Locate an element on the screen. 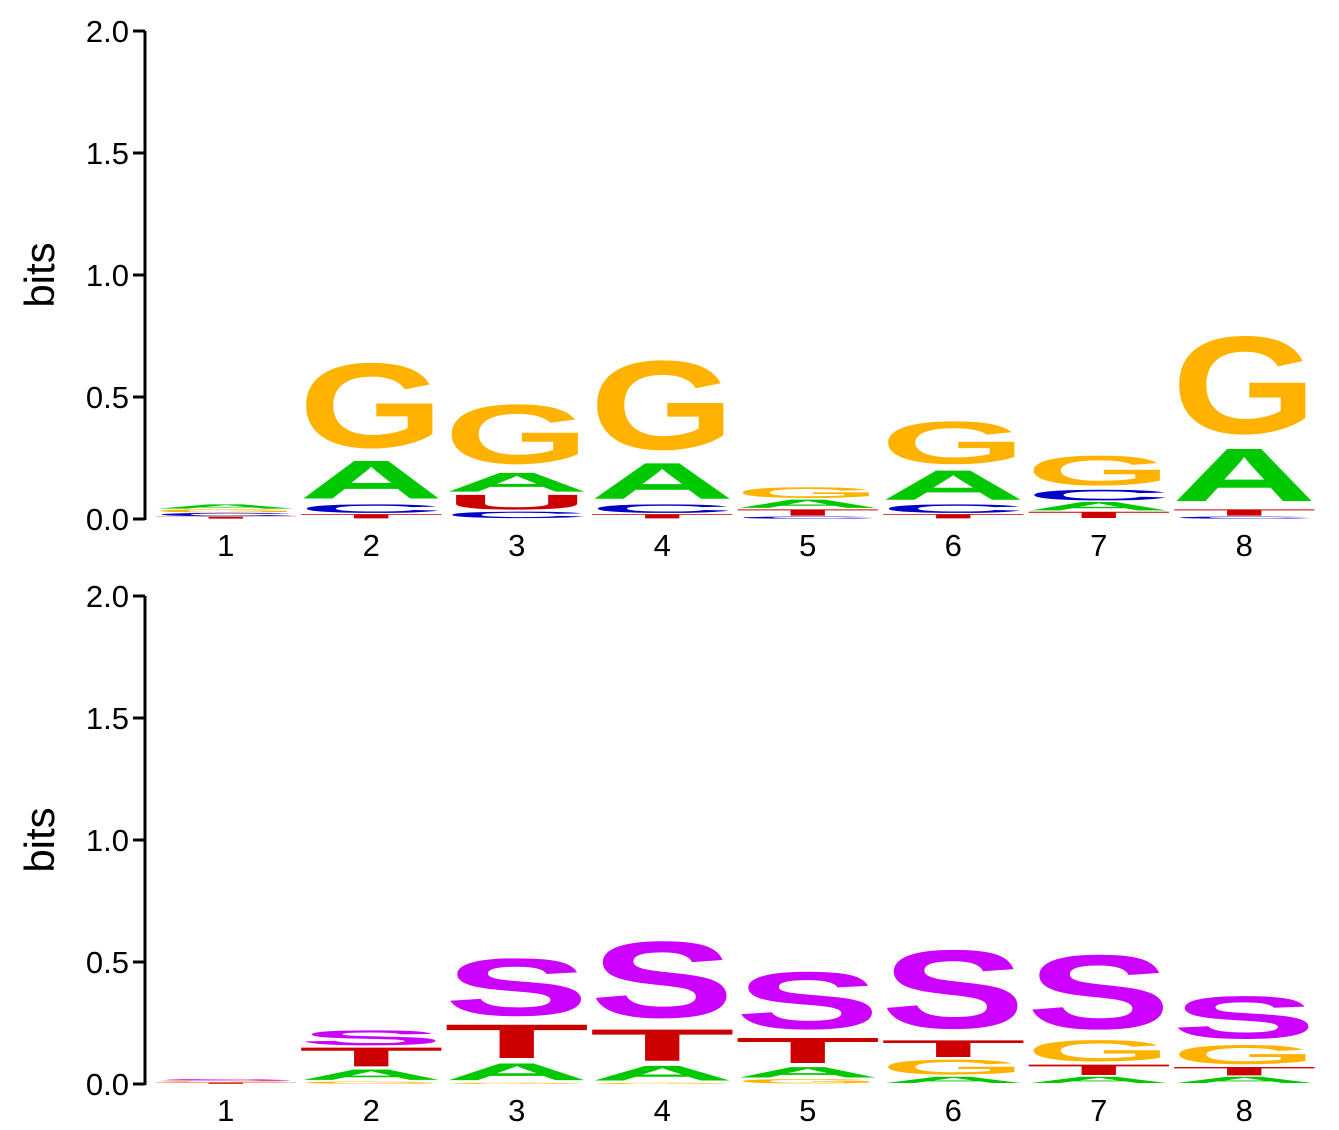  logo-letter-U: U is located at coordinates (517, 502).